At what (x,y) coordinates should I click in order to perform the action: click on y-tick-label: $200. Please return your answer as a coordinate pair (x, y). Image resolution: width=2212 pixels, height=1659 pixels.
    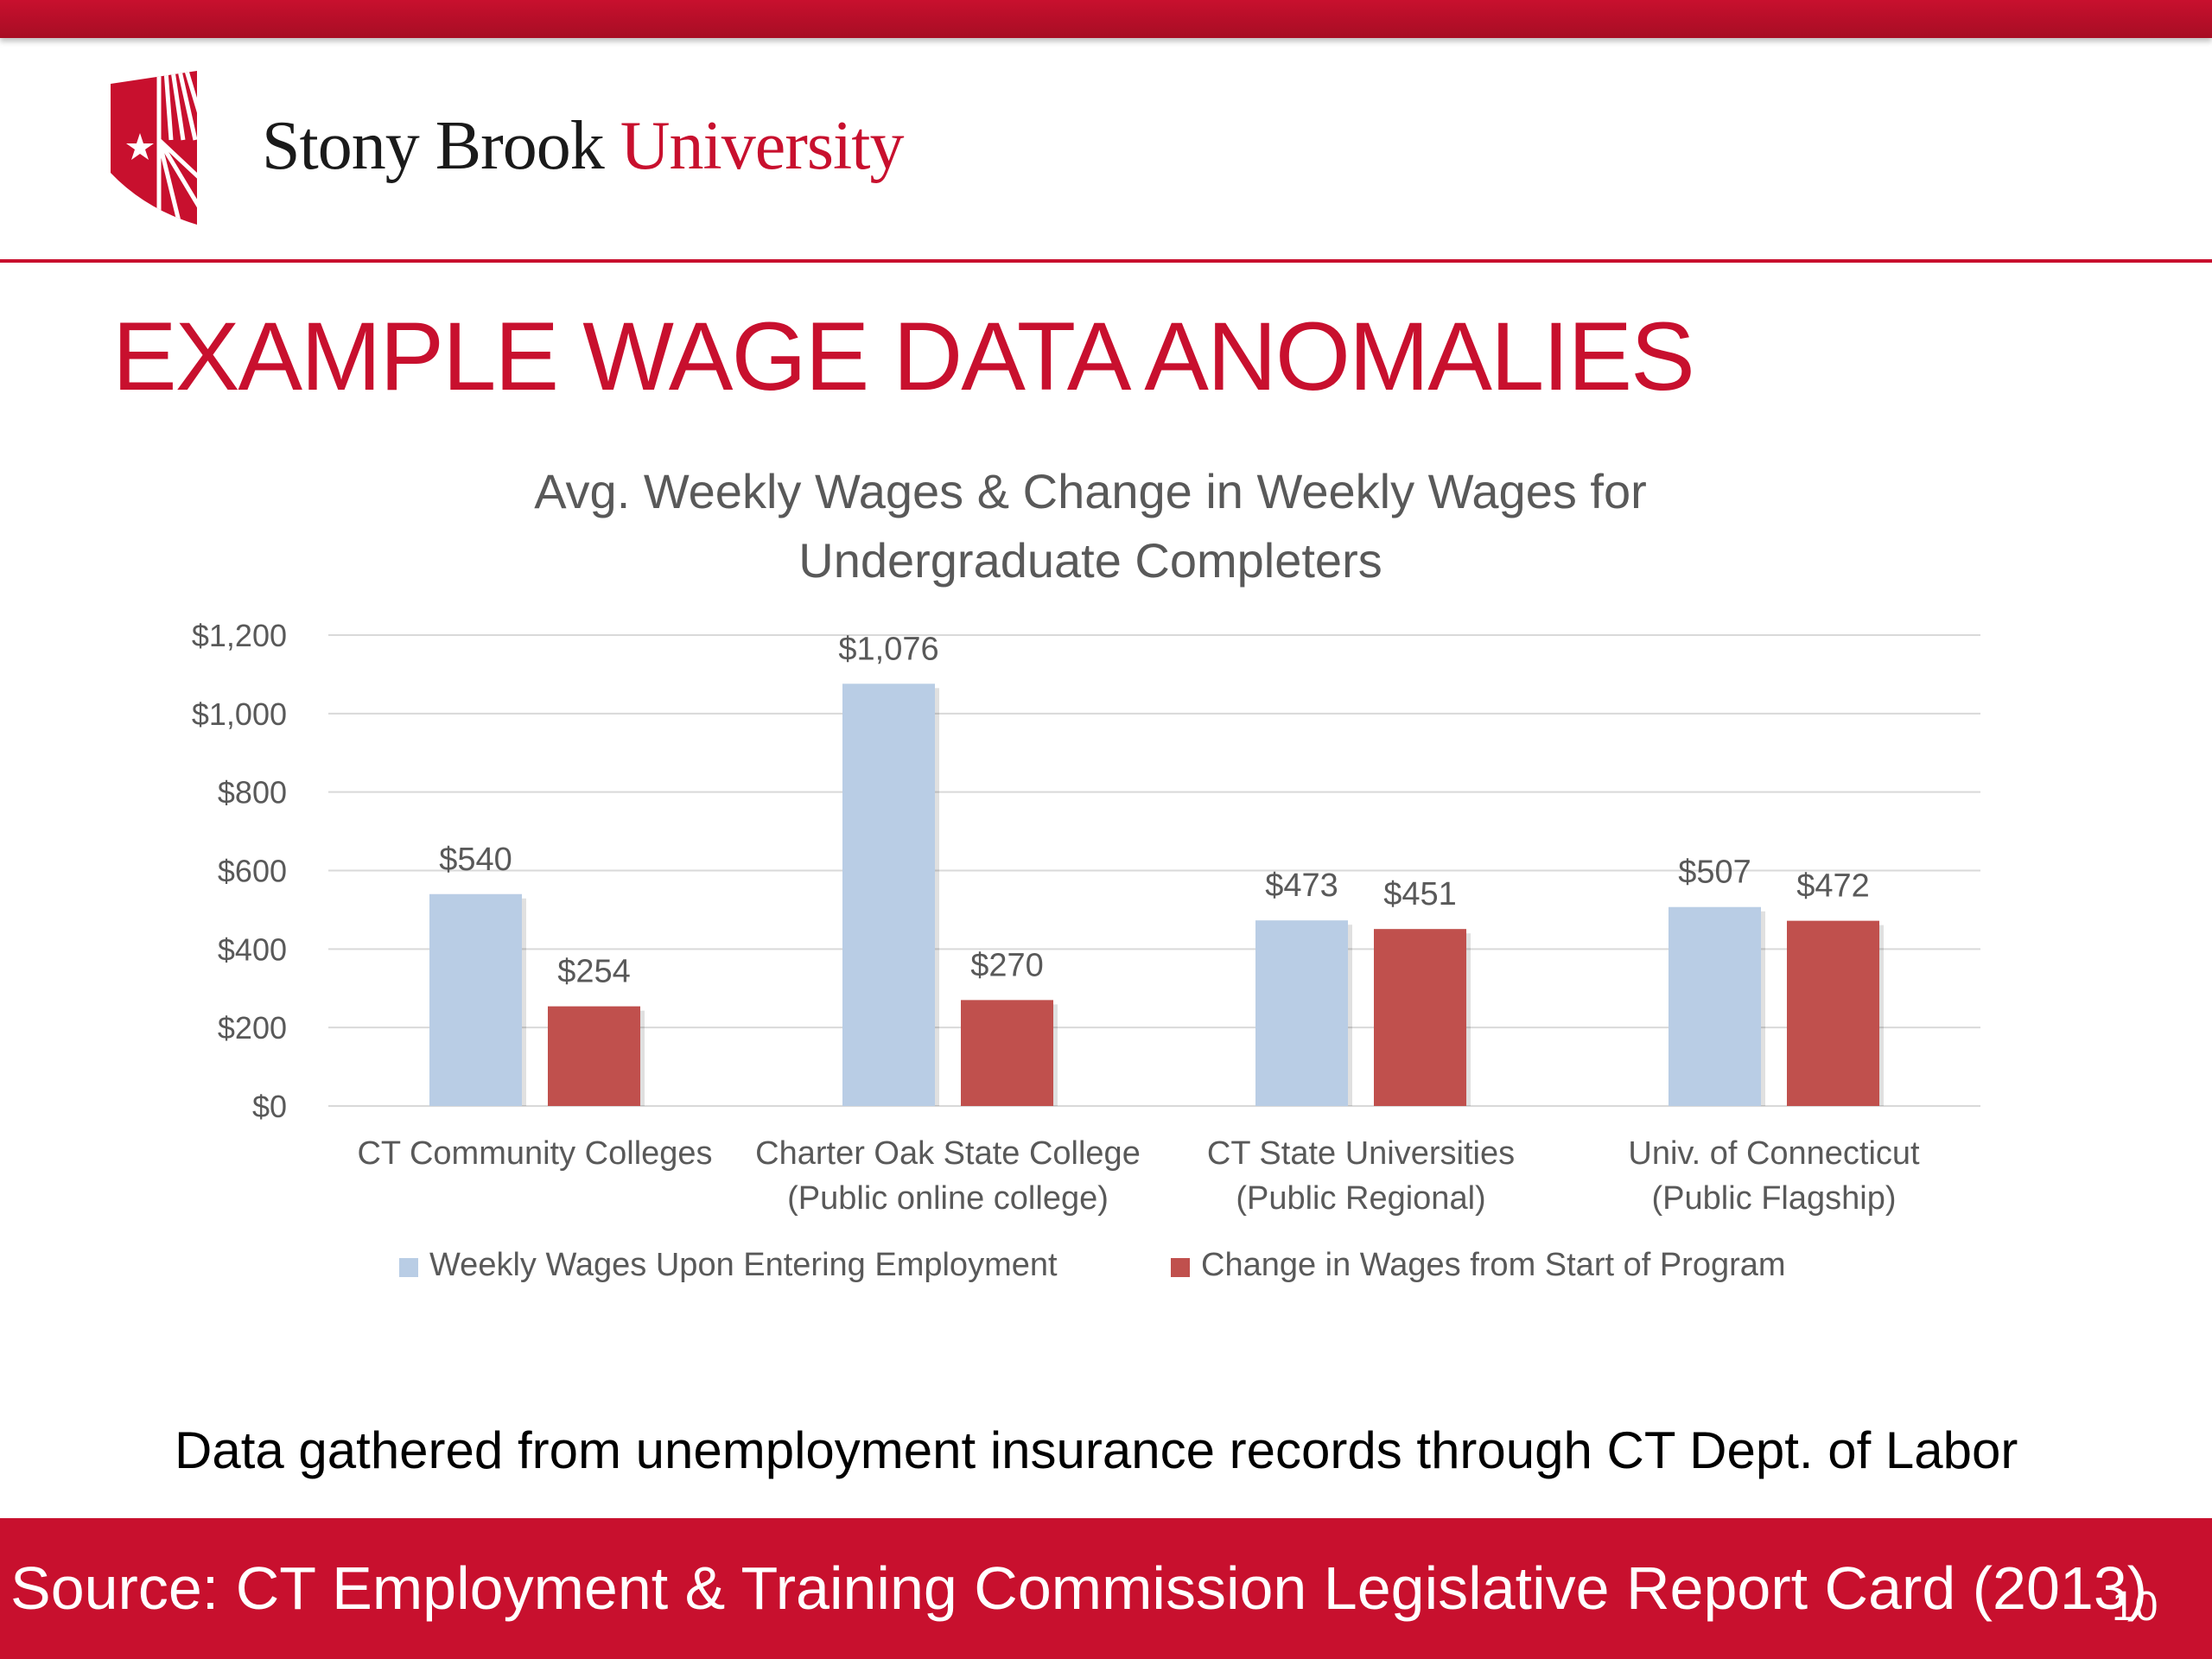
    Looking at the image, I should click on (252, 1028).